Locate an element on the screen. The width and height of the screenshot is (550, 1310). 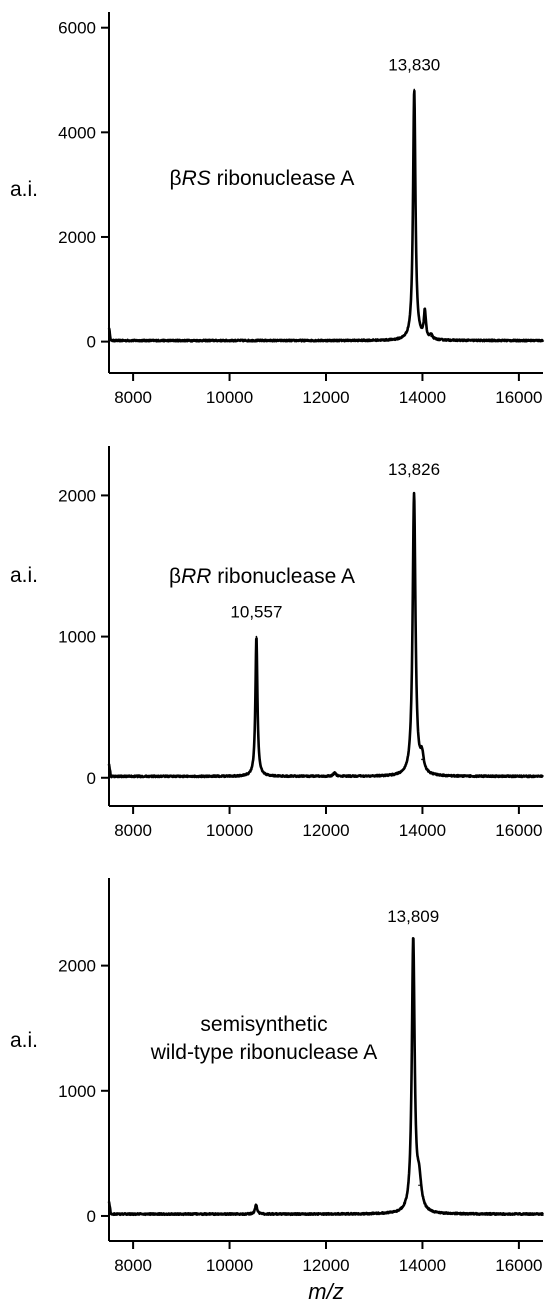
peak-label: 10,557 is located at coordinates (256, 612).